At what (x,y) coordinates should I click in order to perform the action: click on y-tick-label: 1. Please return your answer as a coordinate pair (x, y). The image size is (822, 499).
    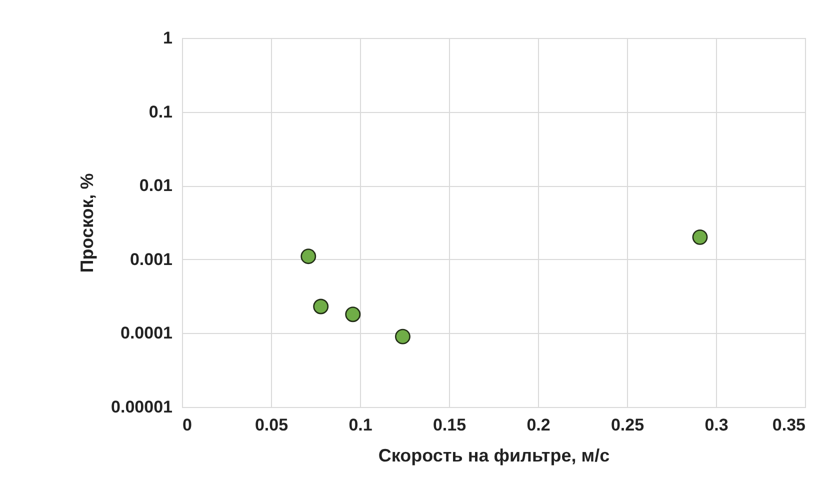
    Looking at the image, I should click on (167, 38).